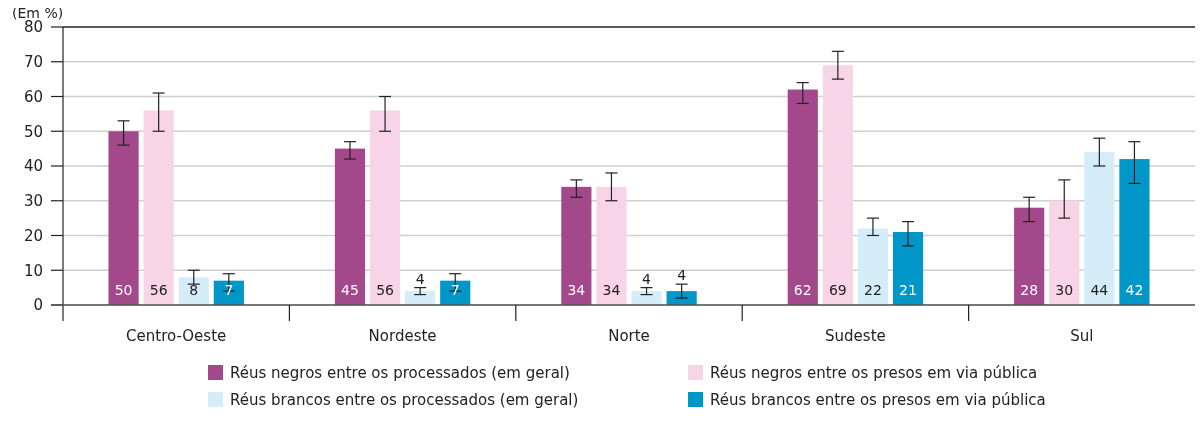  I want to click on y-tick-label: 30, so click(33, 201).